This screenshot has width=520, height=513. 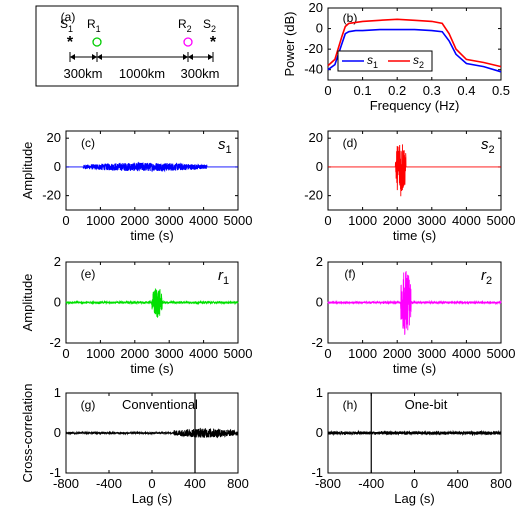 I want to click on station-label: S2, so click(x=209, y=25).